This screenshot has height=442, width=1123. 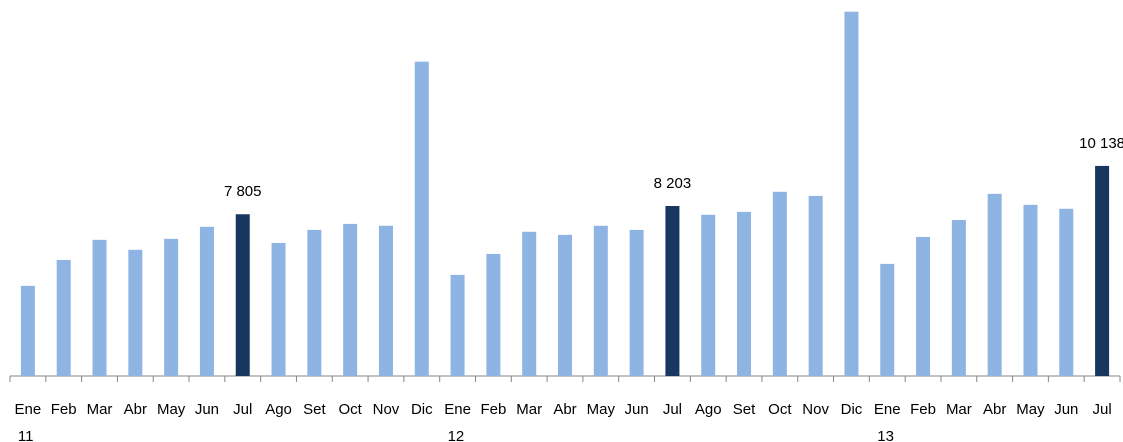 What do you see at coordinates (456, 435) in the screenshot?
I see `year-label: 12` at bounding box center [456, 435].